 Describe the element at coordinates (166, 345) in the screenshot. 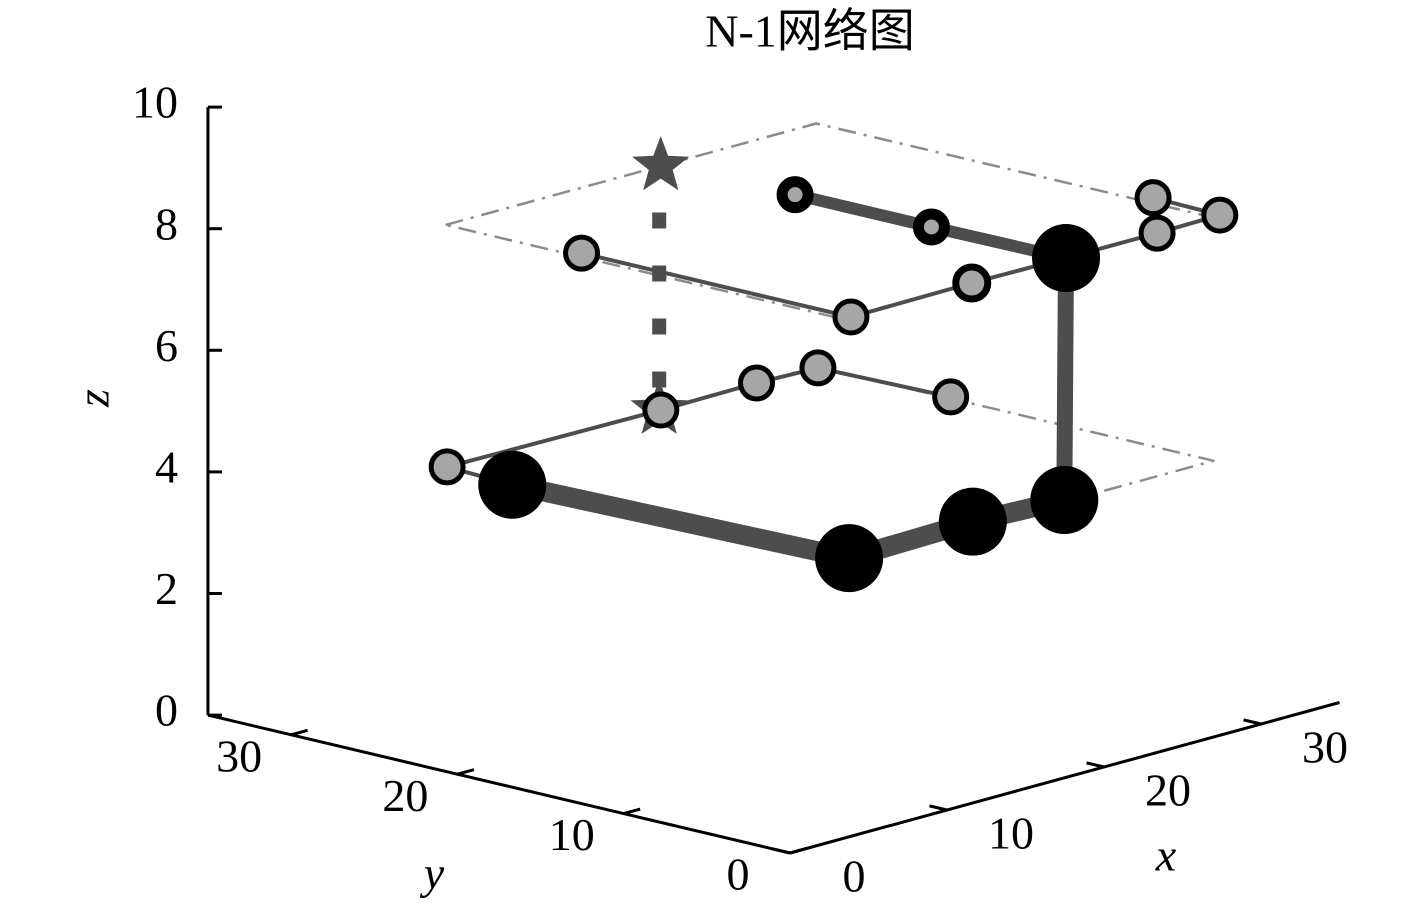

I see `z-tick-label: 6` at that location.